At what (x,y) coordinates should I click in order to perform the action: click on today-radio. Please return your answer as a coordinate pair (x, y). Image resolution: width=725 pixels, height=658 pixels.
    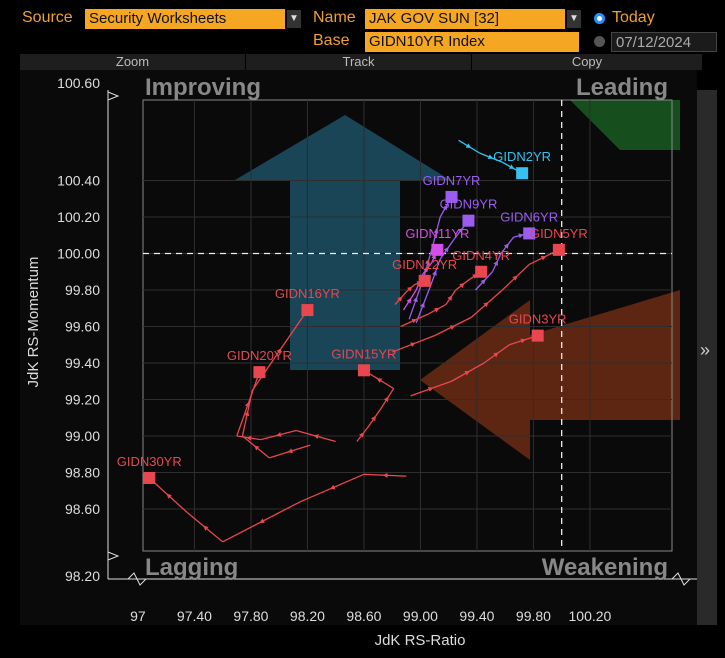
    Looking at the image, I should click on (599, 18).